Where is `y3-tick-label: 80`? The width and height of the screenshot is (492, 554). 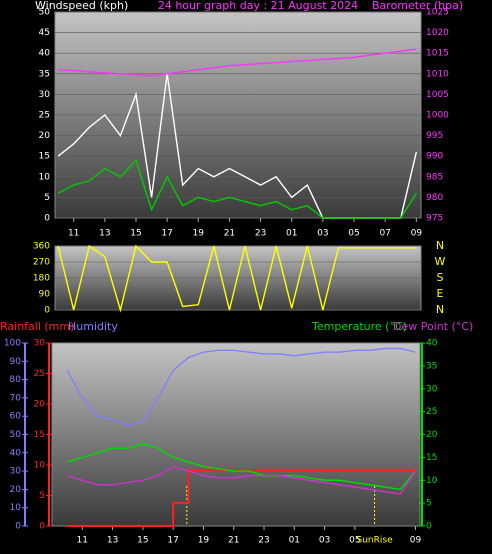
y3-tick-label: 80 is located at coordinates (16, 380).